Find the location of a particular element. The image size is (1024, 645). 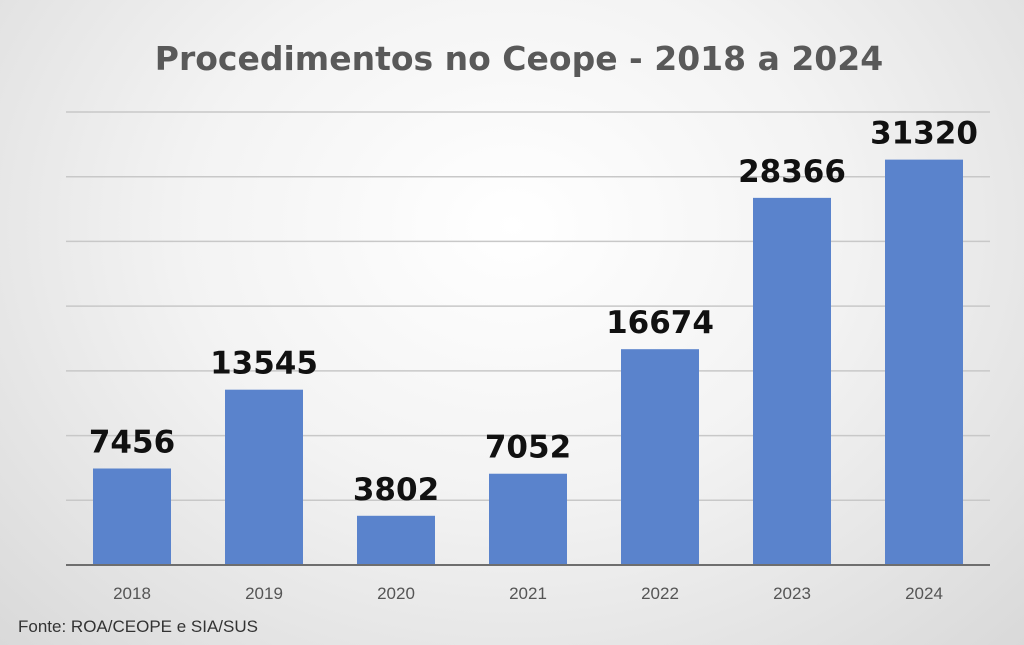

bar-2024 is located at coordinates (924, 362).